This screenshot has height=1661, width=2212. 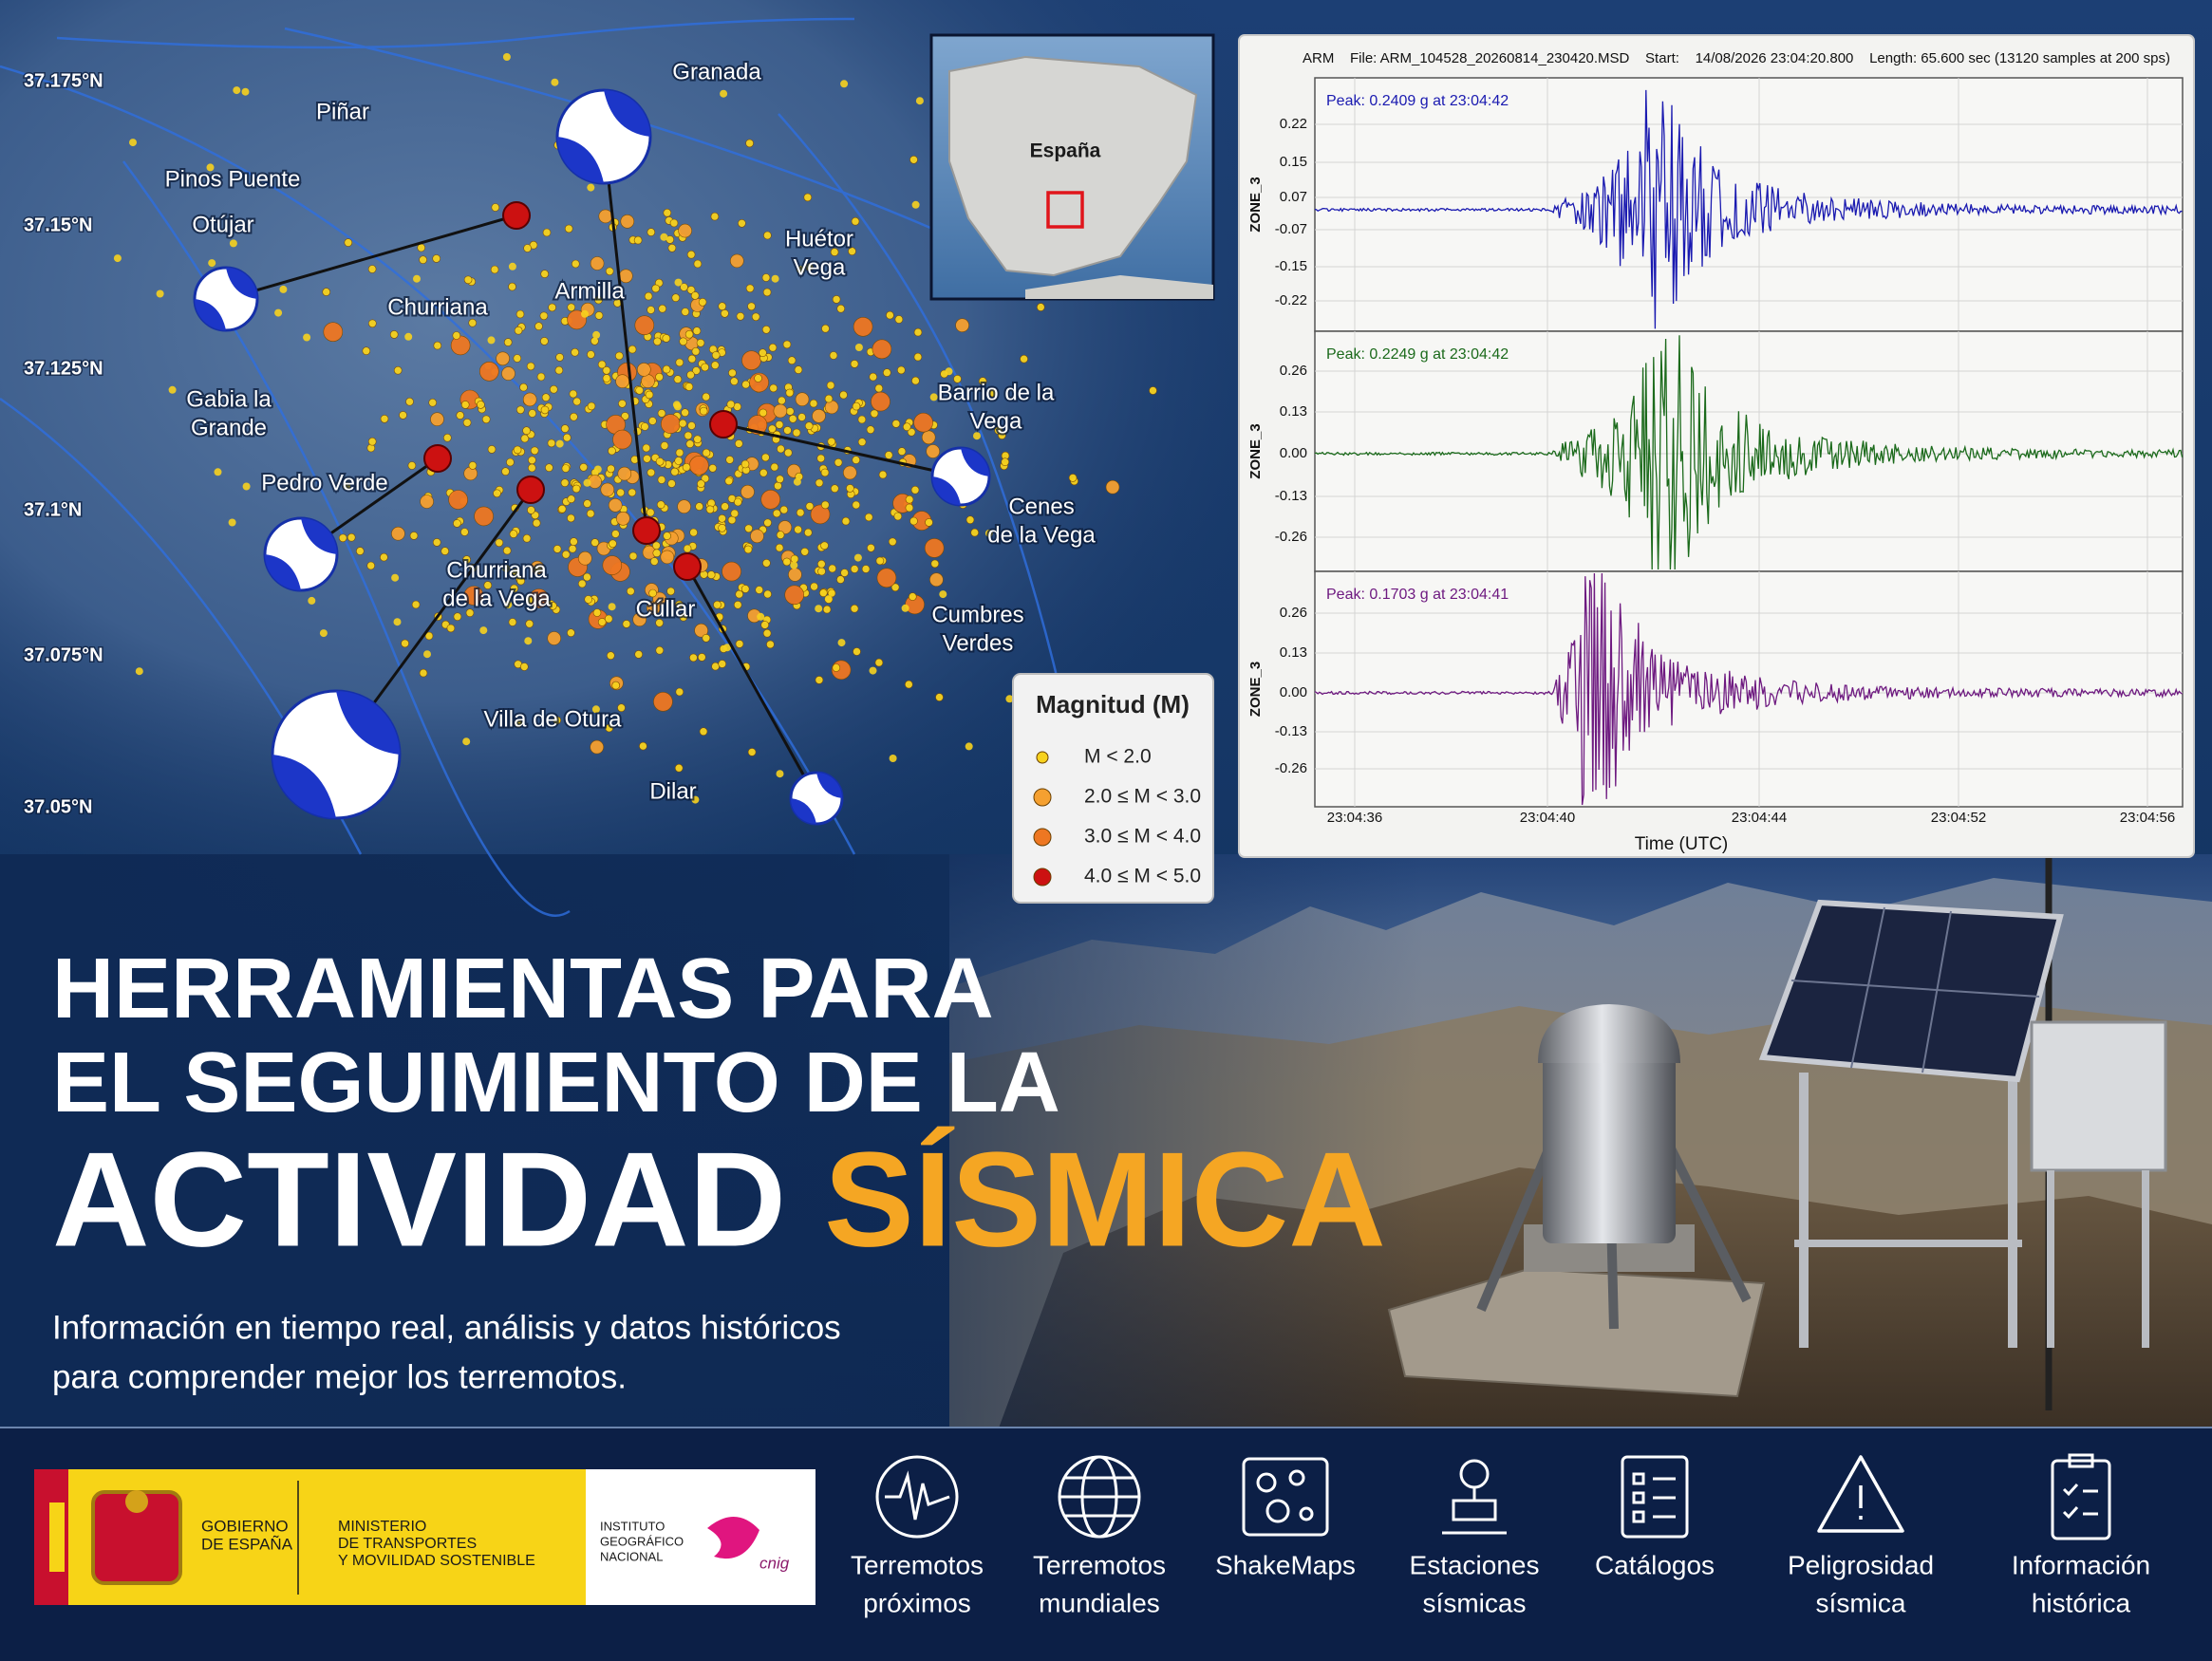 What do you see at coordinates (223, 224) in the screenshot?
I see `place-label: Otújar` at bounding box center [223, 224].